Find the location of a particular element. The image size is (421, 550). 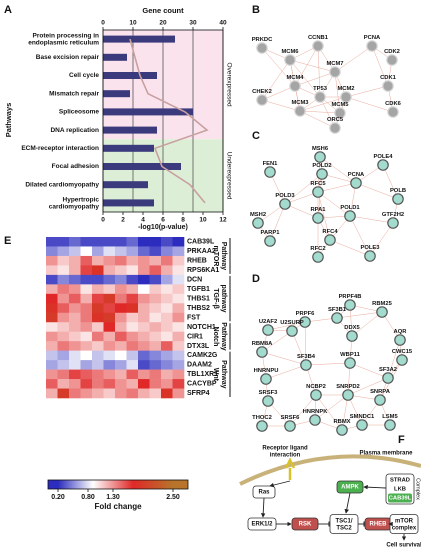

node-label: CDK2 is located at coordinates (392, 52).